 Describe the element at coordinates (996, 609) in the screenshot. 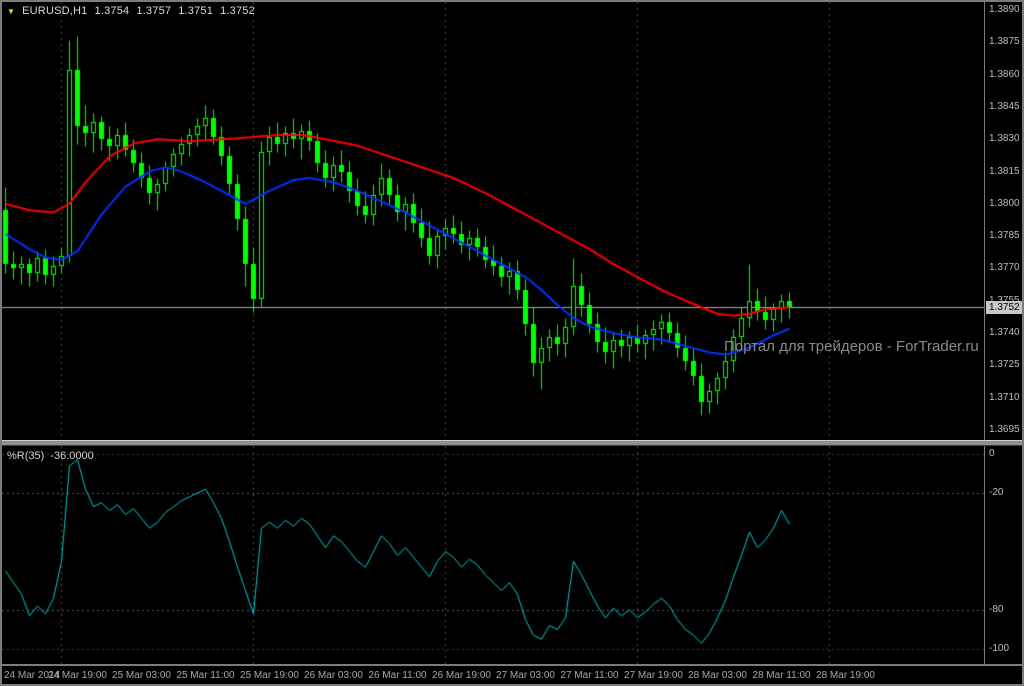

I see `indicator-axis-label: -80` at that location.